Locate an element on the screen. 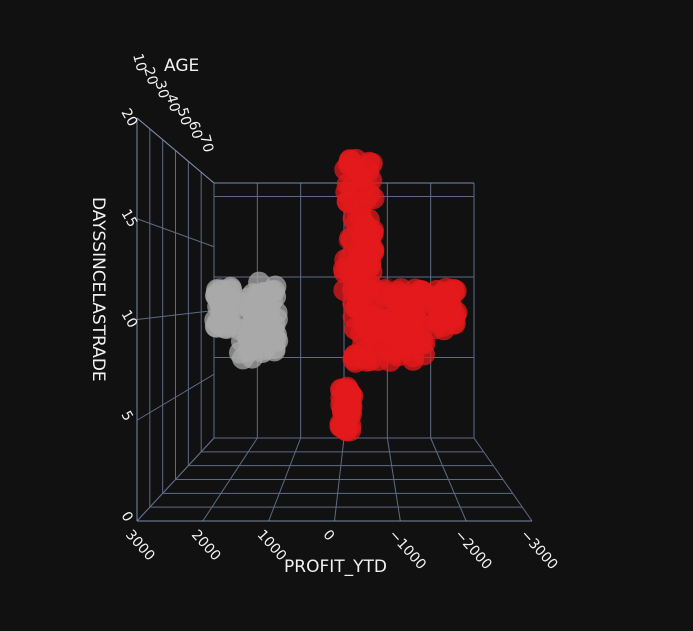 The height and width of the screenshot is (631, 693). x-tick-label: 3000 is located at coordinates (140, 545).